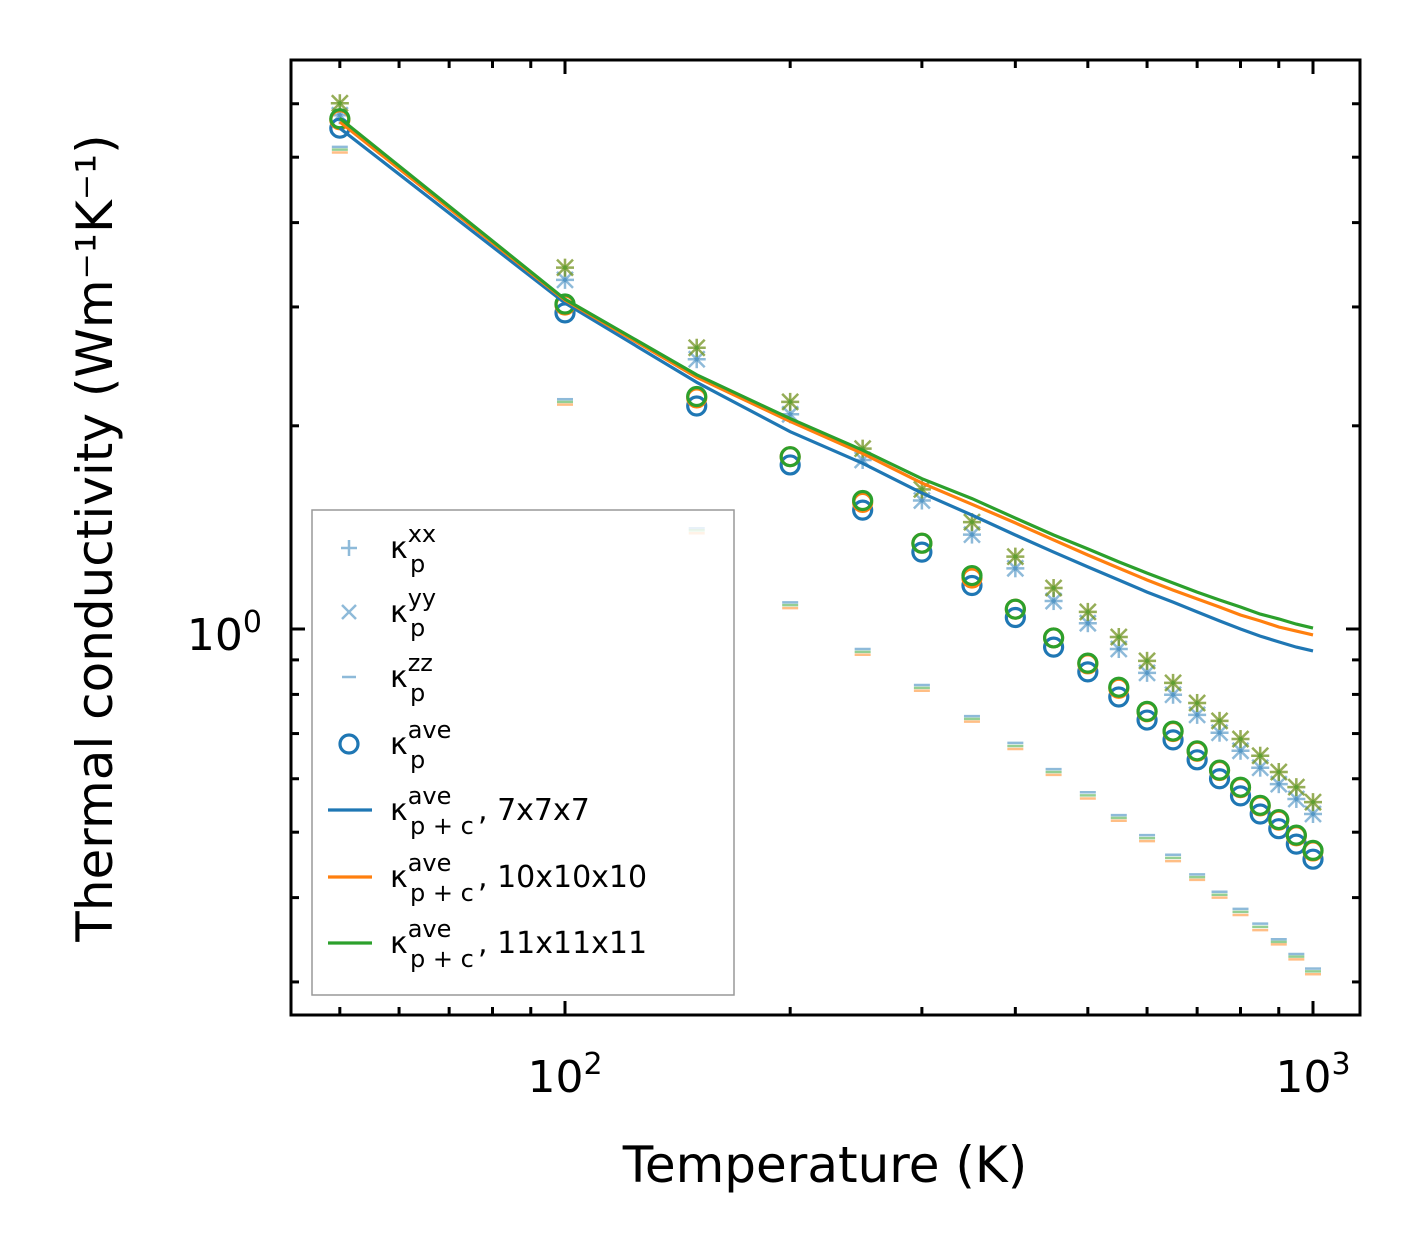  What do you see at coordinates (824, 1165) in the screenshot?
I see `x-axis-label: Temperature (K)` at bounding box center [824, 1165].